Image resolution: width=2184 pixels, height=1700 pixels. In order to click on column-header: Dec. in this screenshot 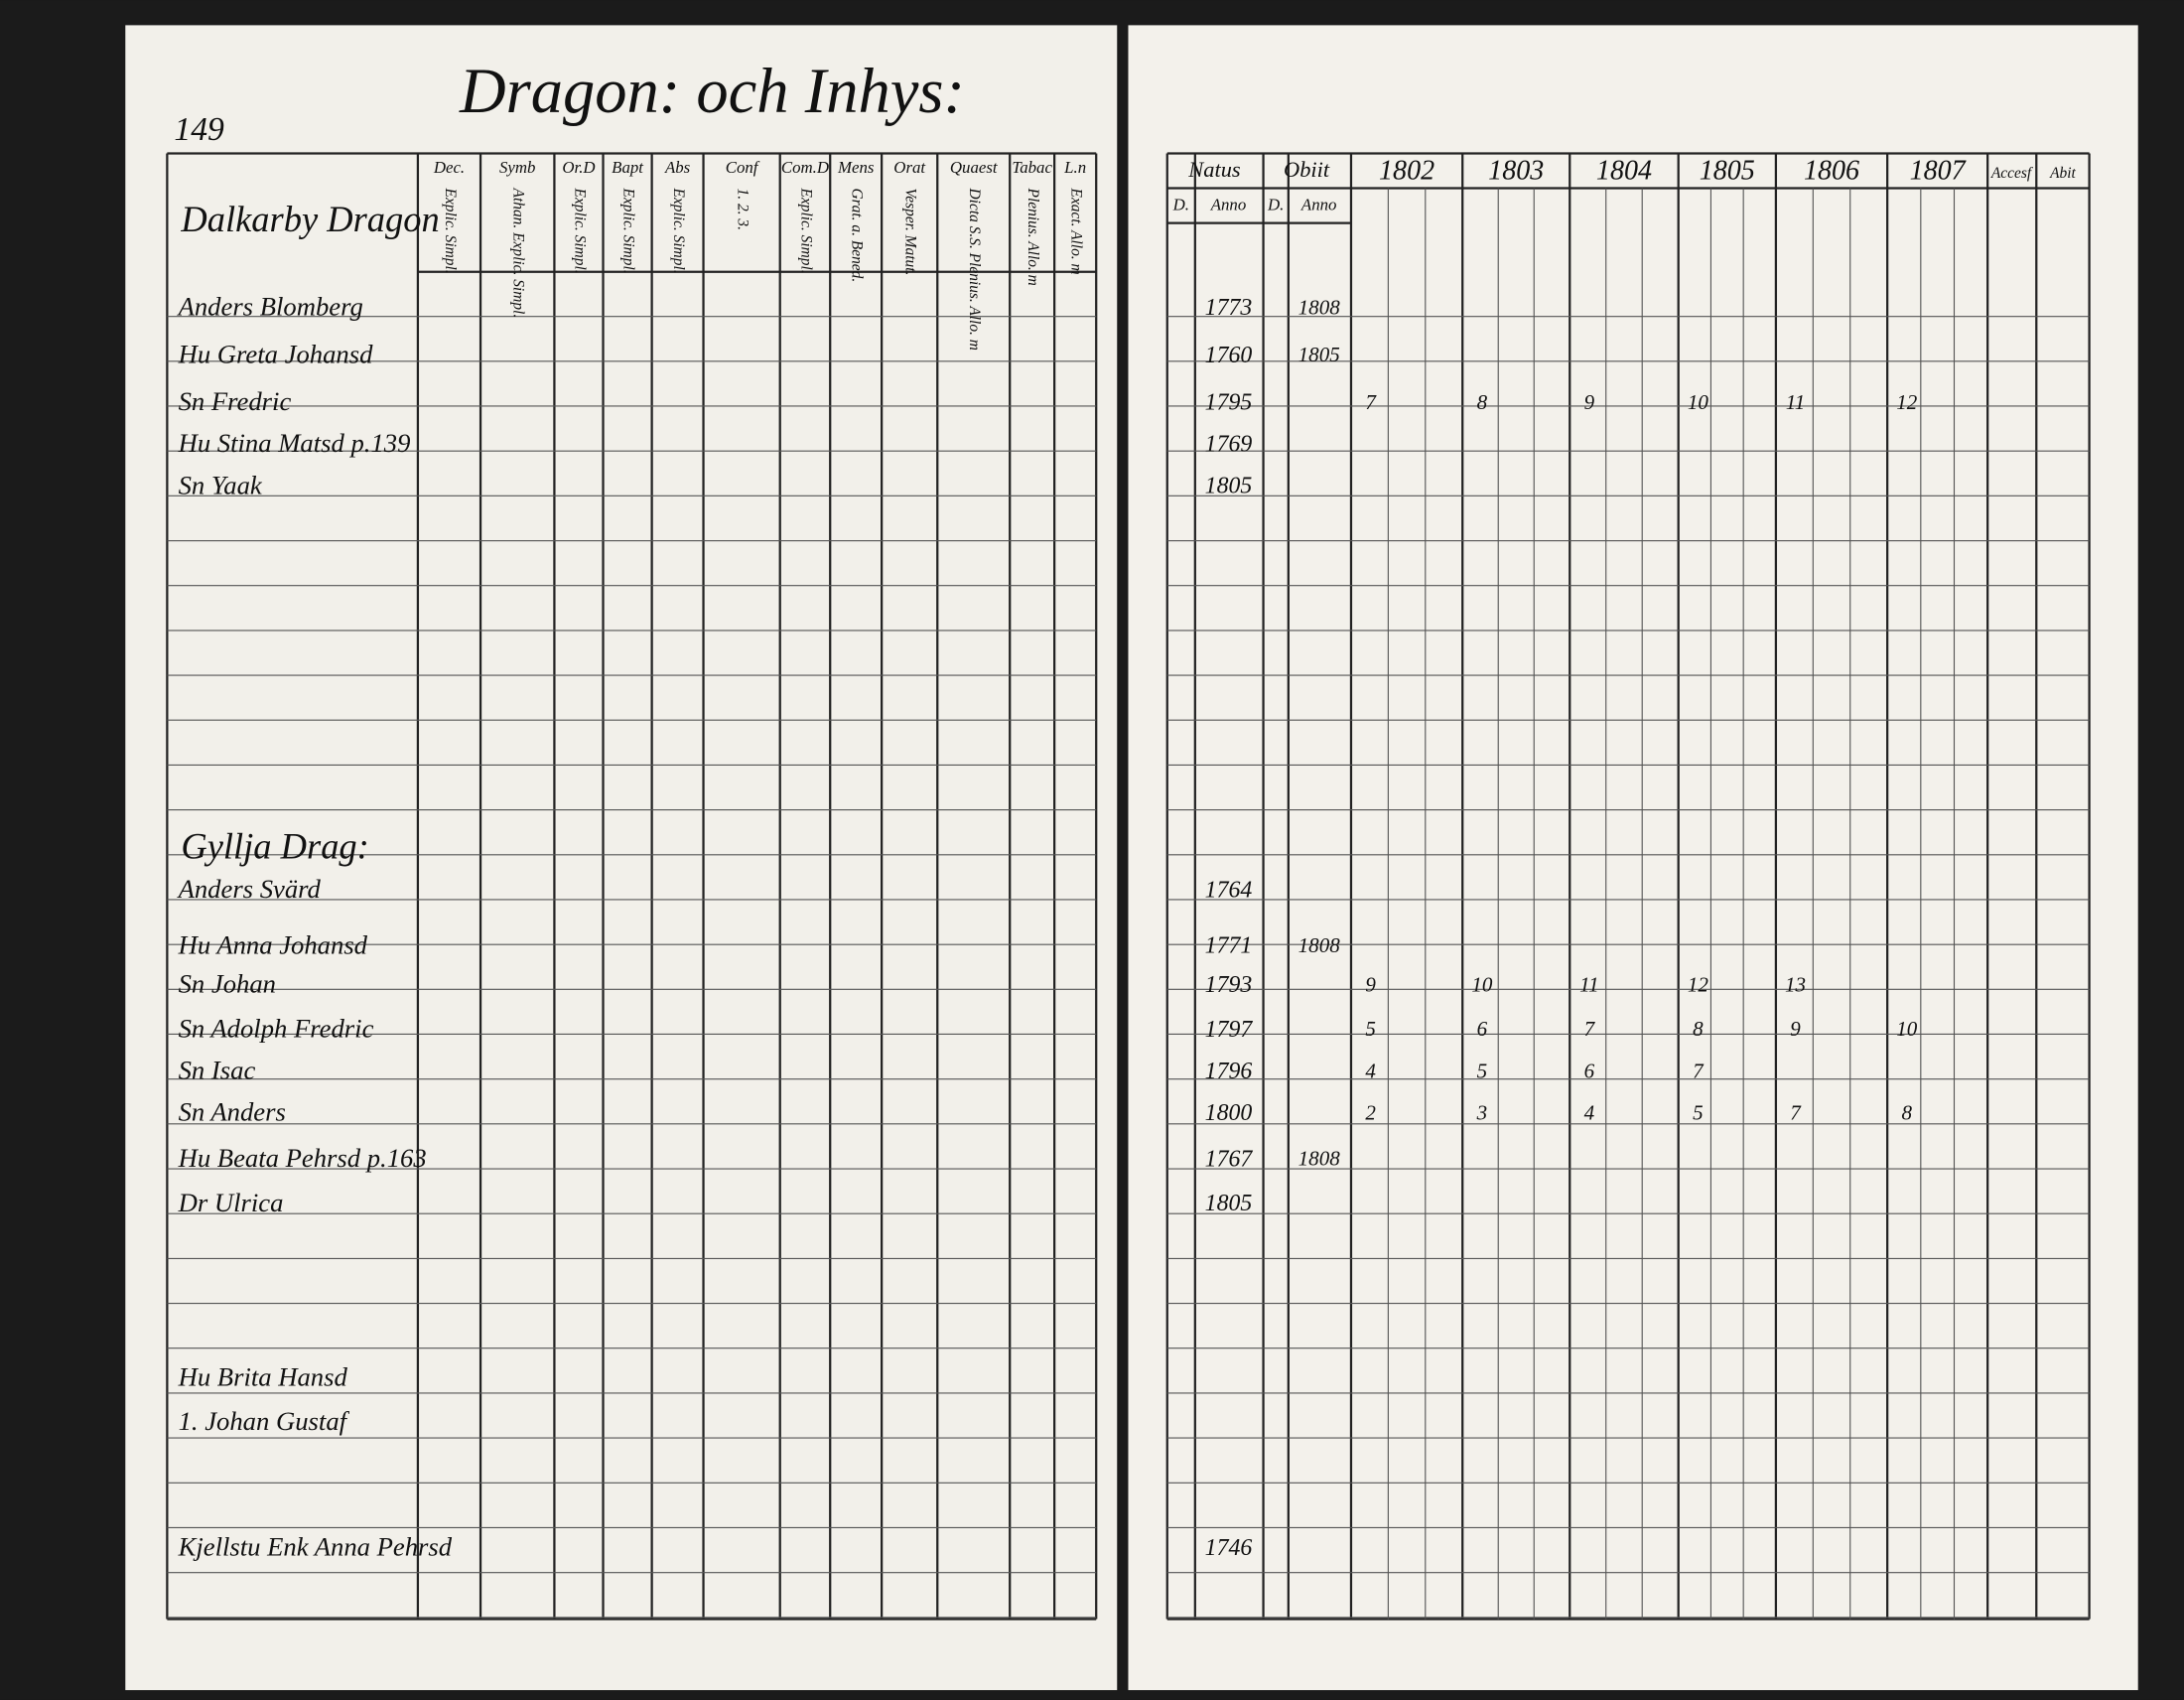, I will do `click(449, 167)`.